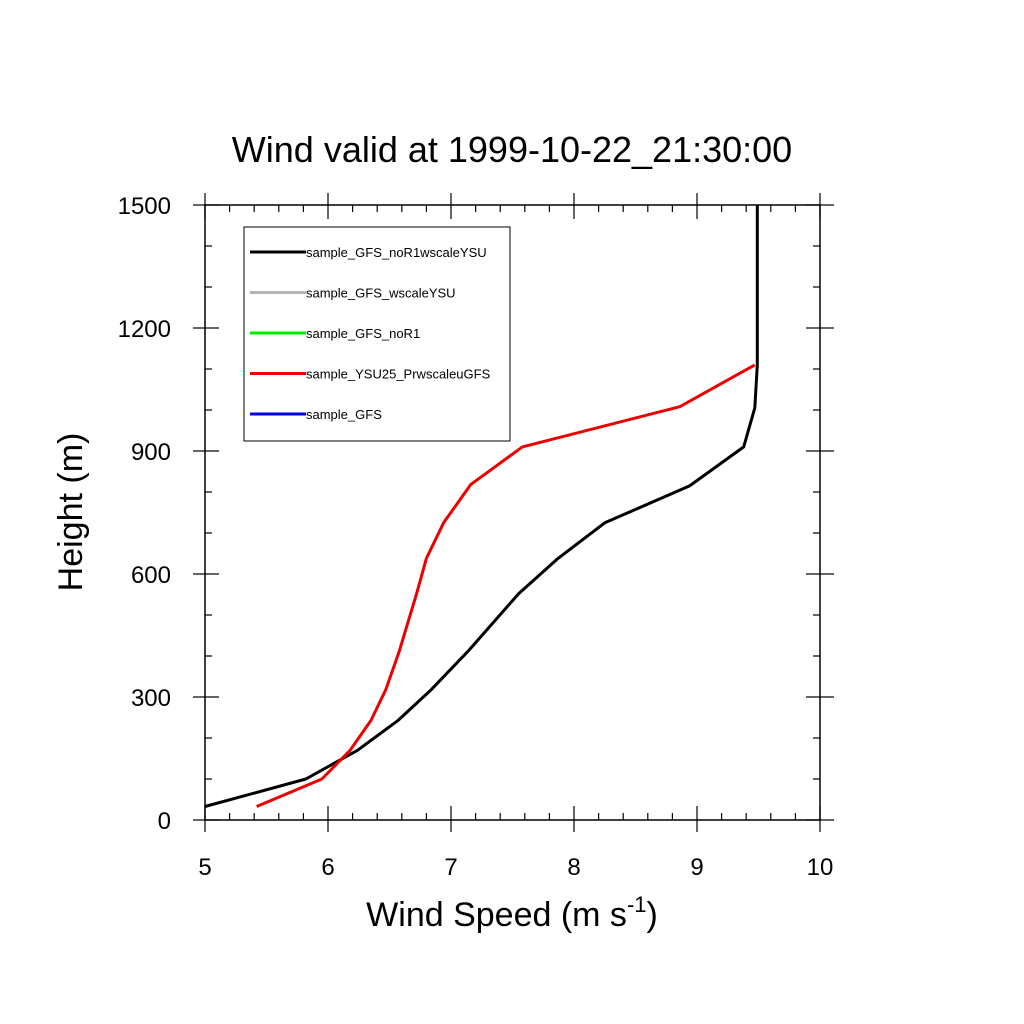 This screenshot has width=1024, height=1024. I want to click on x-axis-label: Wind Speed (m s-1), so click(512, 913).